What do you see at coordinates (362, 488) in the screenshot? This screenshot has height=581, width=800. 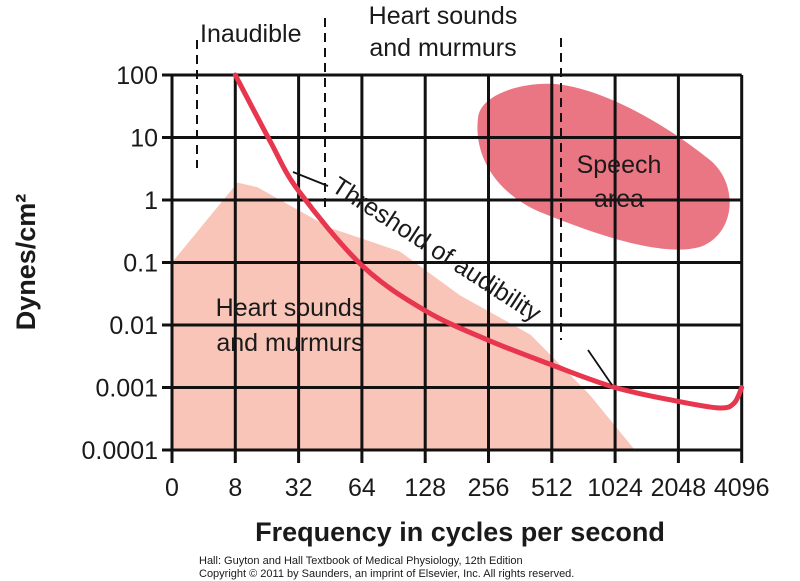 I see `x-tick-label: 64` at bounding box center [362, 488].